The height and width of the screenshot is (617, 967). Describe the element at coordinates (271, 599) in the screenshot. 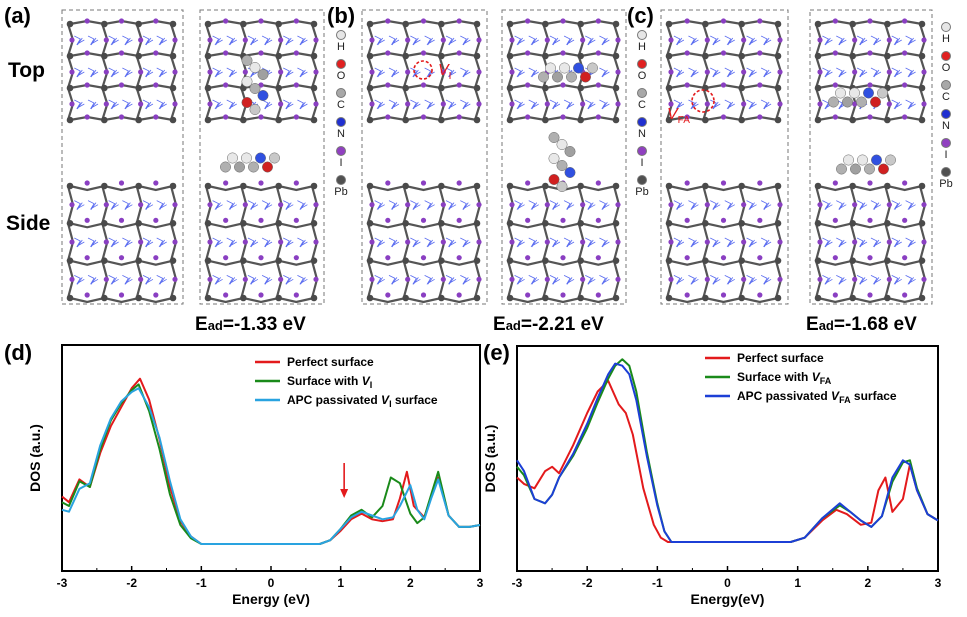

I see `x-axis-label: Energy (eV)` at that location.